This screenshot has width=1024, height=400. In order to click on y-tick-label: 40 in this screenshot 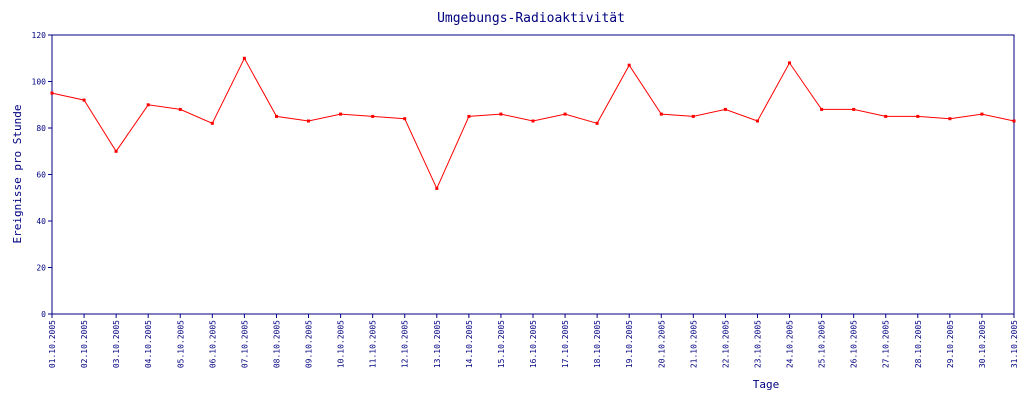, I will do `click(41, 221)`.